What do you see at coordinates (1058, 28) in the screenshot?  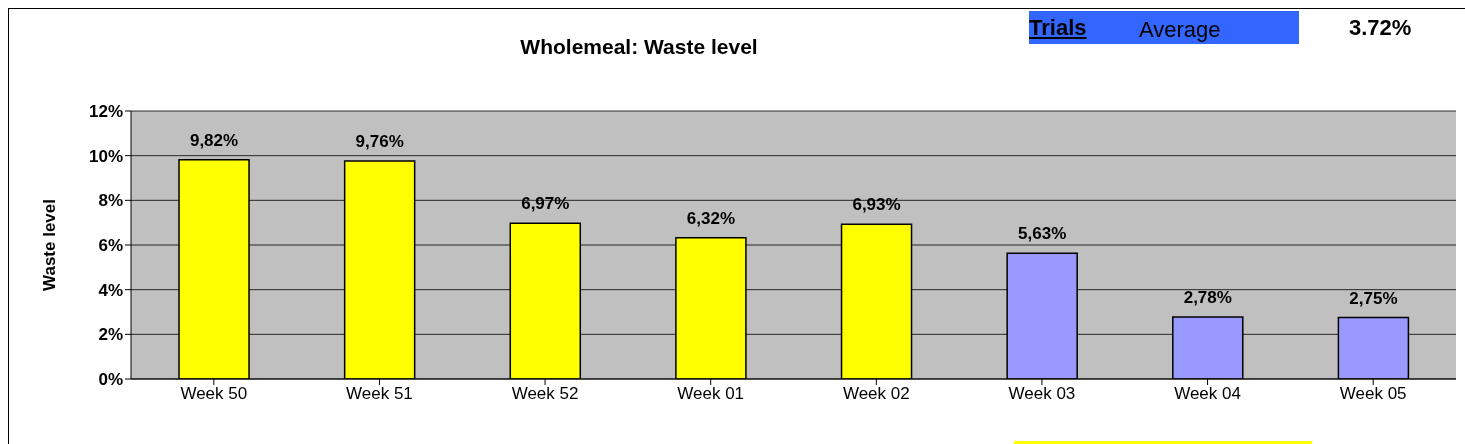 I see `text: Trials` at bounding box center [1058, 28].